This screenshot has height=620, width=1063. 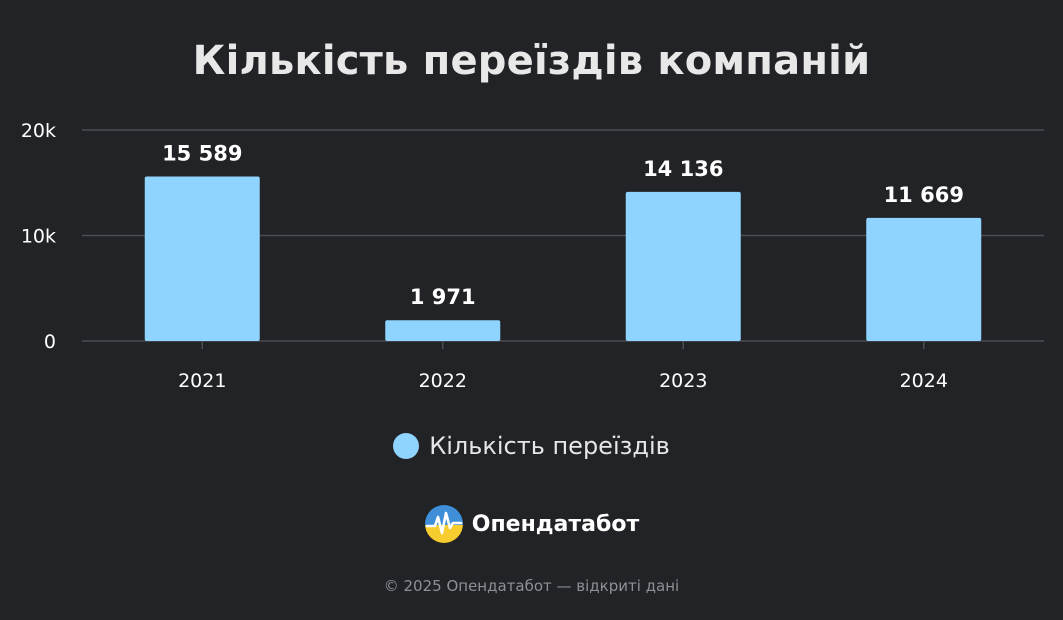 I want to click on footer-copyright: © 2025 Опендатабот — відкриті дані, so click(x=531, y=586).